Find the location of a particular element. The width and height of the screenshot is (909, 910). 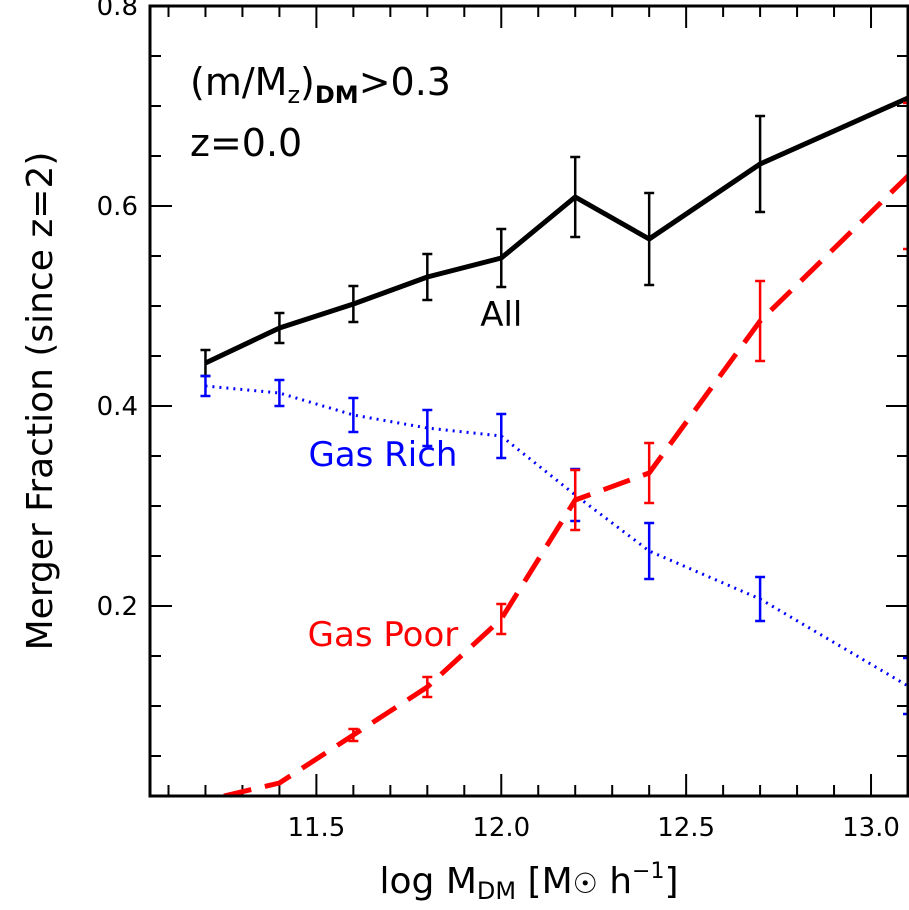

x-tick-label: 11.5 is located at coordinates (316, 828).